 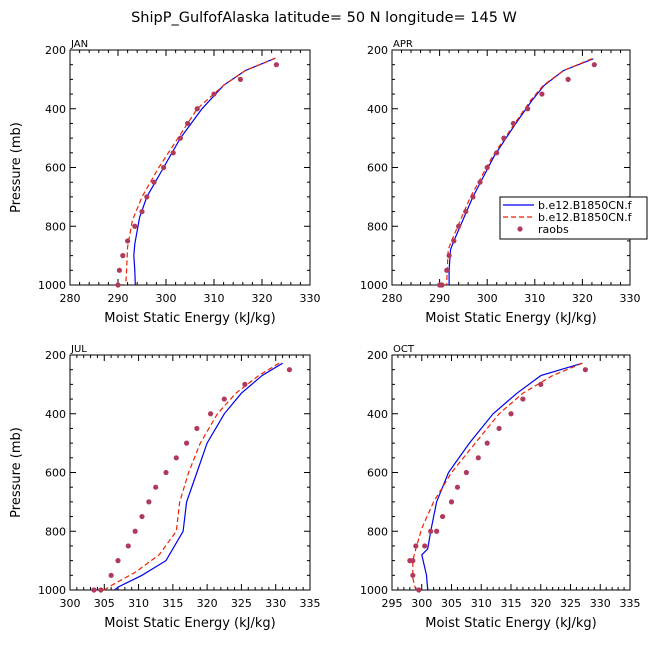 I want to click on x-tick-label: 305, so click(x=104, y=603).